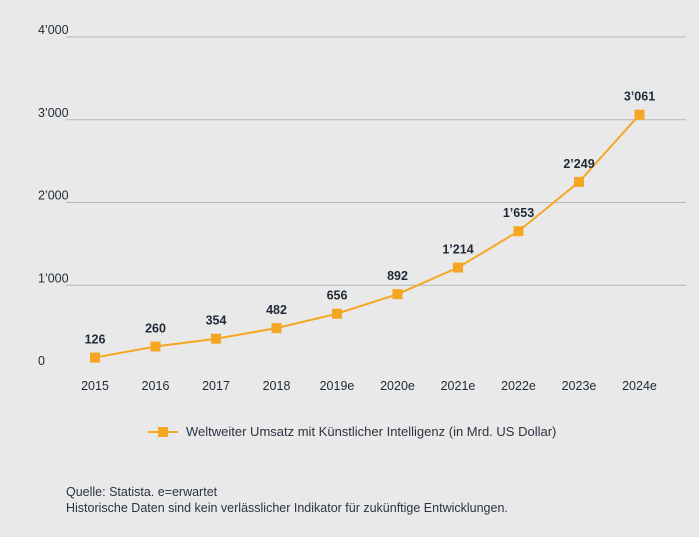 This screenshot has width=699, height=537. I want to click on data-label-2022e: 1’653, so click(518, 213).